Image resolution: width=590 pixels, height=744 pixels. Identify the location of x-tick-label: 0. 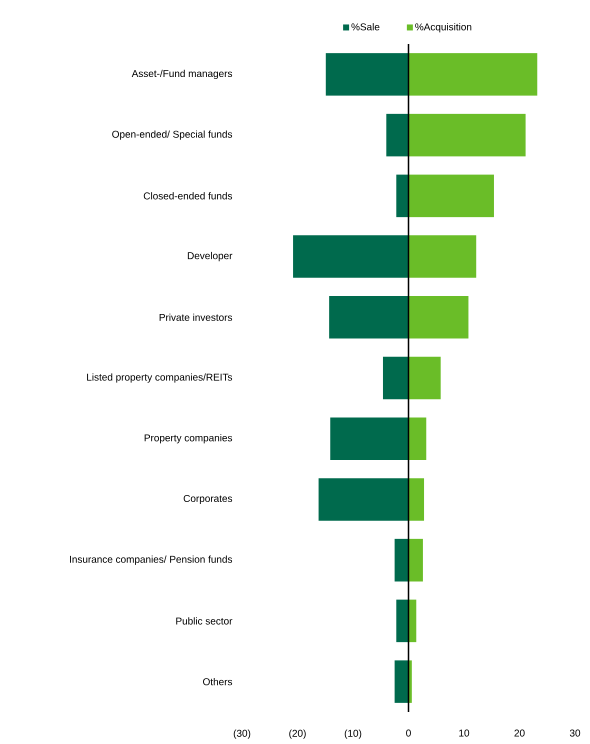
(408, 733).